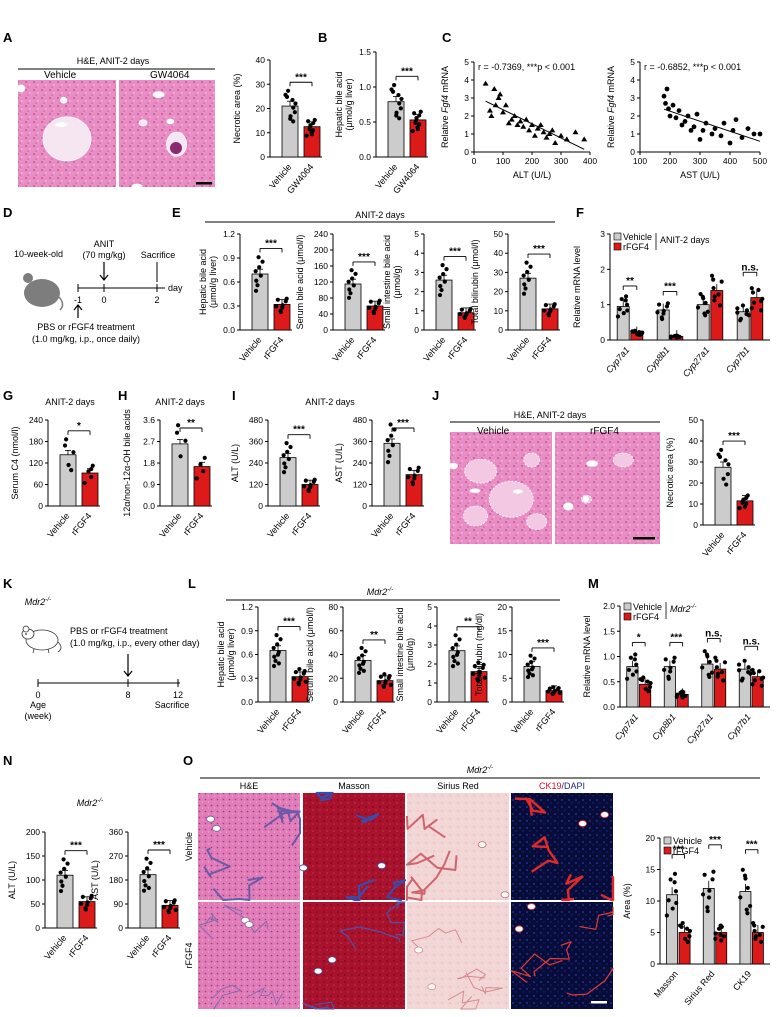  What do you see at coordinates (33, 880) in the screenshot?
I see `y-tick-label-n1: 100` at bounding box center [33, 880].